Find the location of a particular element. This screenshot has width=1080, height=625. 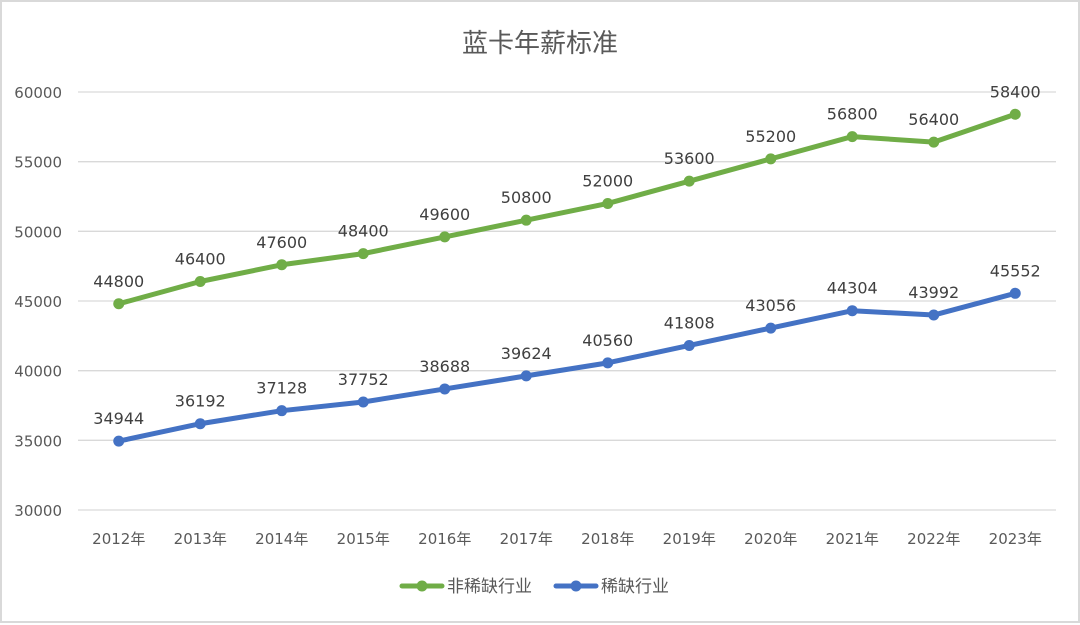

x-tick-label: 2017年 is located at coordinates (526, 539).